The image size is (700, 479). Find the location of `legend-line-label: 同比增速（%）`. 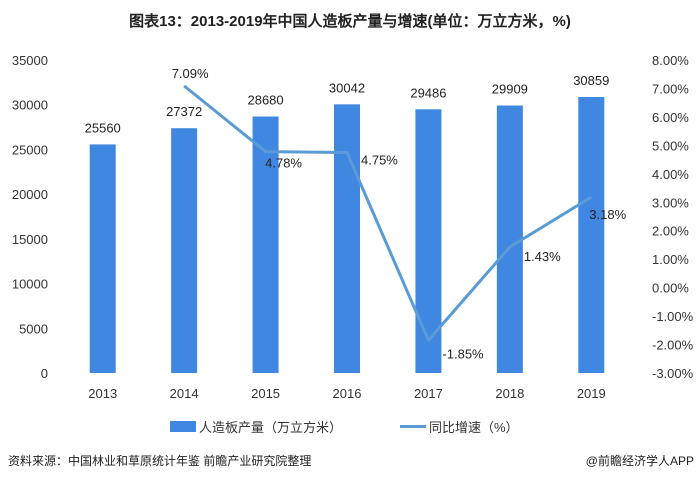

legend-line-label: 同比增速（%） is located at coordinates (474, 427).